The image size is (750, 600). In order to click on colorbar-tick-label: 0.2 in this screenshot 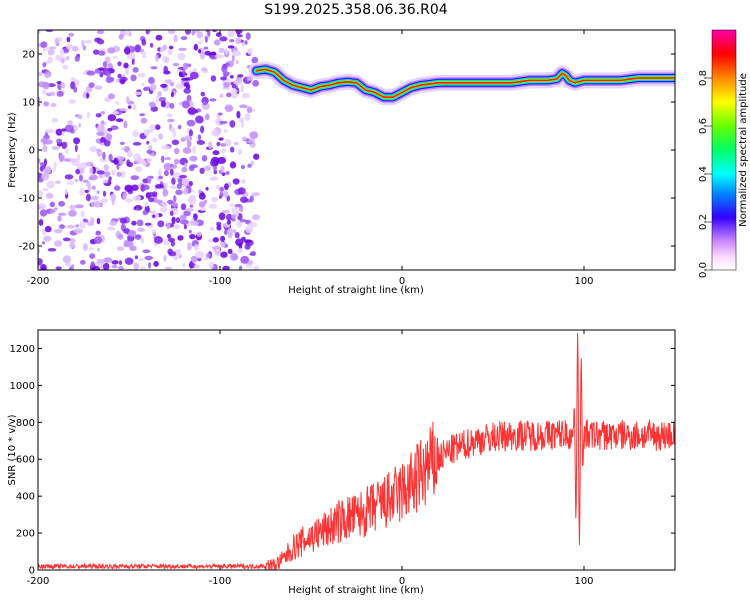, I will do `click(703, 222)`.